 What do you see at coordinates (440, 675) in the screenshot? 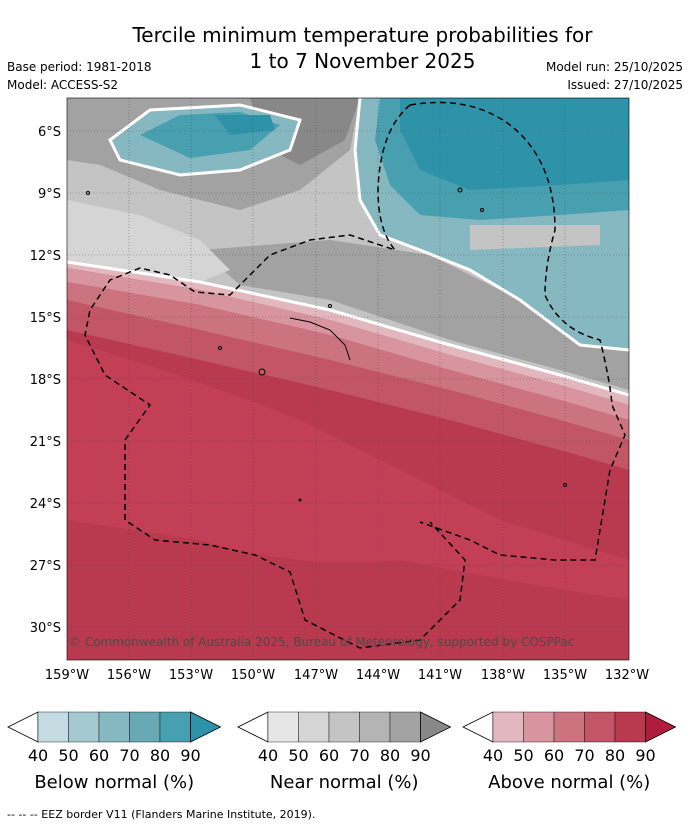
I see `lon-label: 141°W` at bounding box center [440, 675].